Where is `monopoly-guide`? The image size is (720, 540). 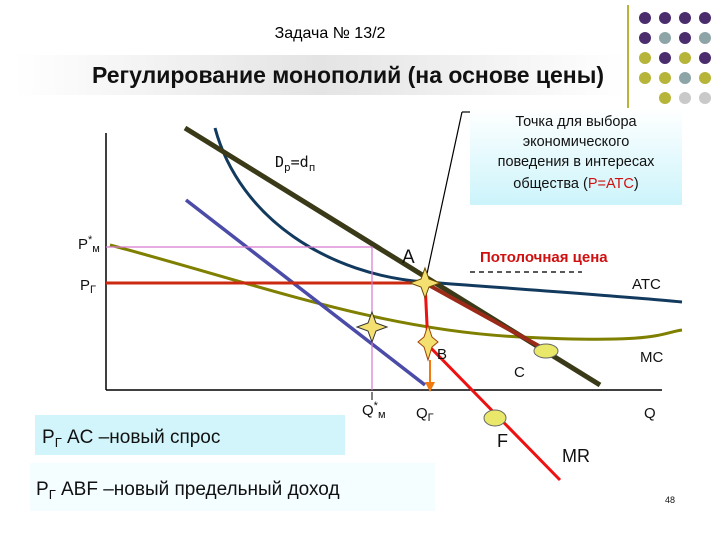
monopoly-guide is located at coordinates (239, 318).